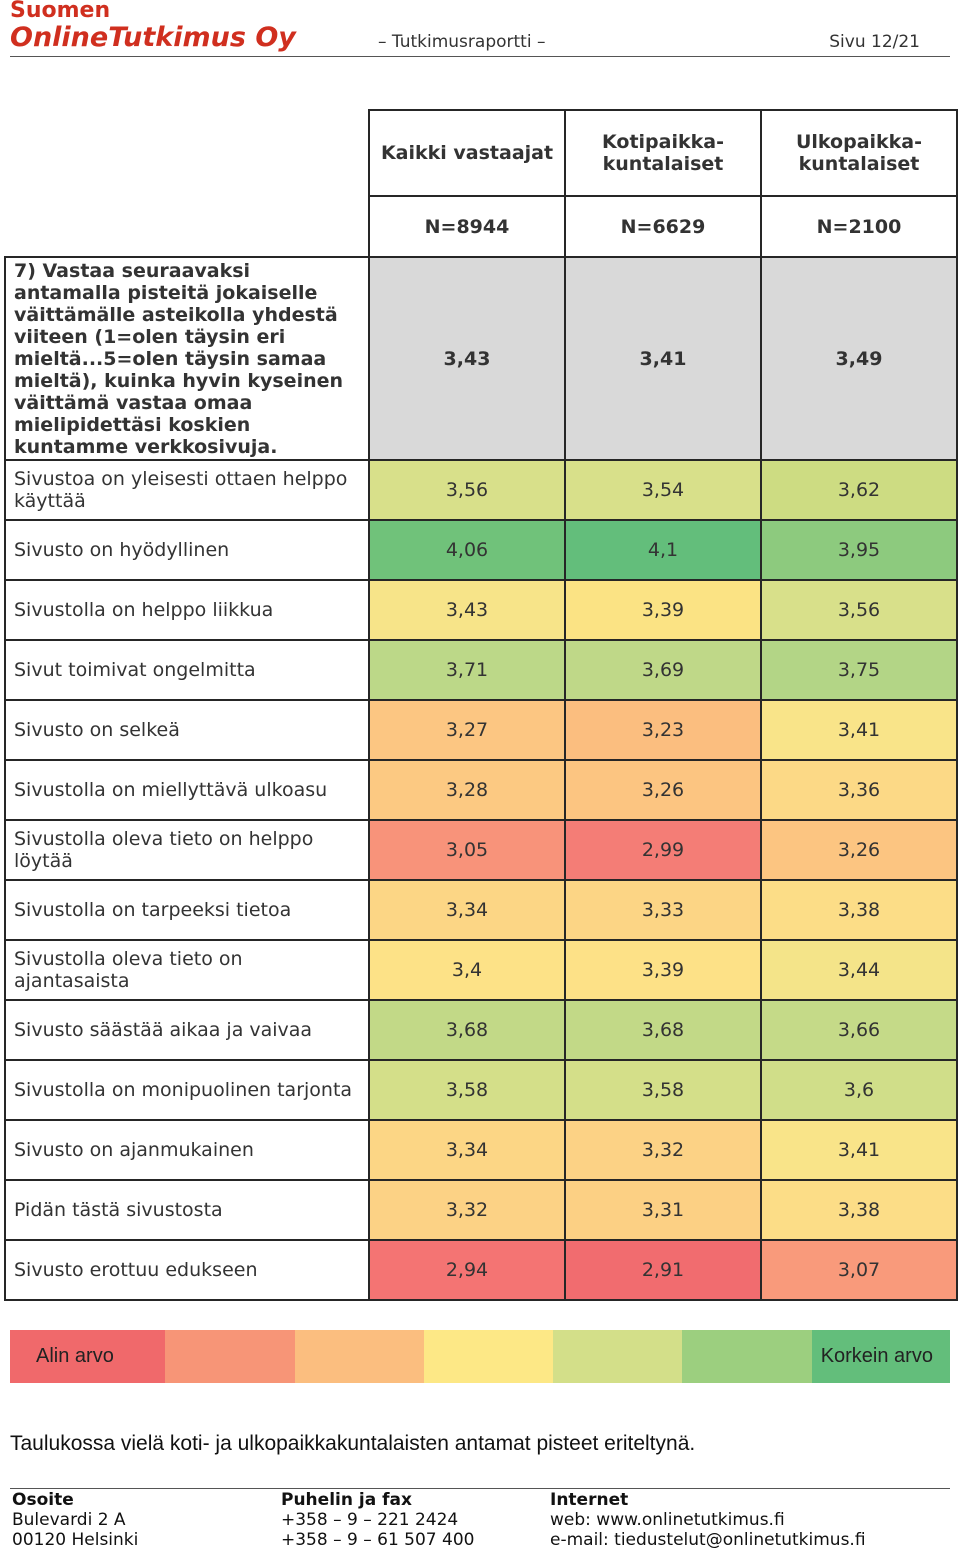  What do you see at coordinates (859, 670) in the screenshot?
I see `value-cell: 3,75` at bounding box center [859, 670].